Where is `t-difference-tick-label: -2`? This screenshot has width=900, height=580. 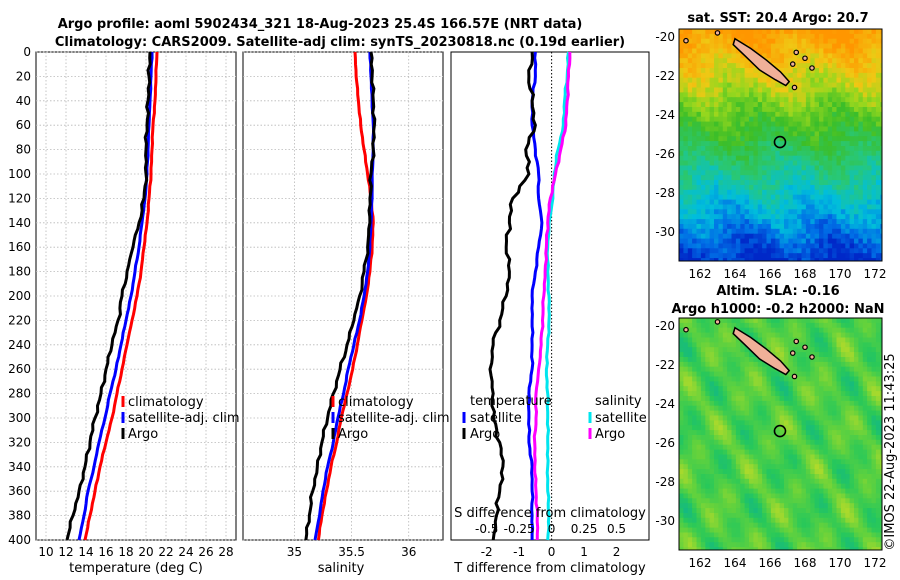 t-difference-tick-label: -2 is located at coordinates (487, 552).